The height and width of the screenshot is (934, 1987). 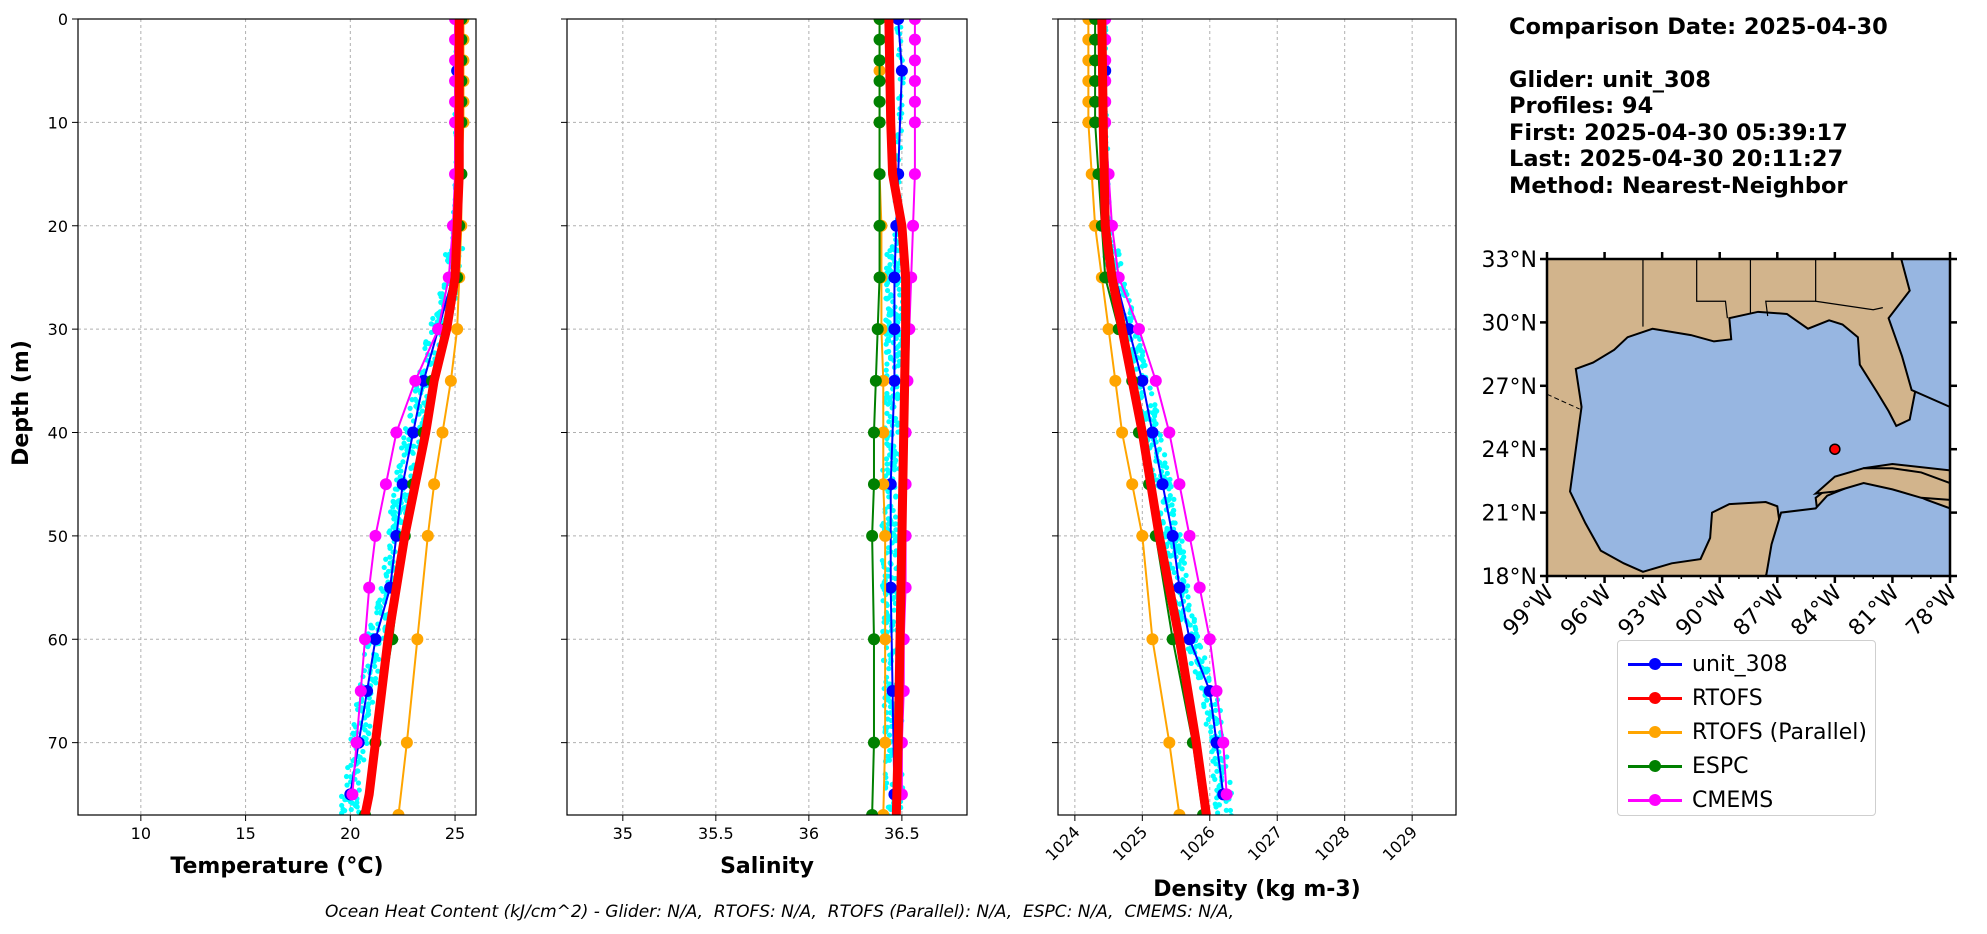 What do you see at coordinates (1701, 610) in the screenshot?
I see `lon-tick-label: 90°W` at bounding box center [1701, 610].